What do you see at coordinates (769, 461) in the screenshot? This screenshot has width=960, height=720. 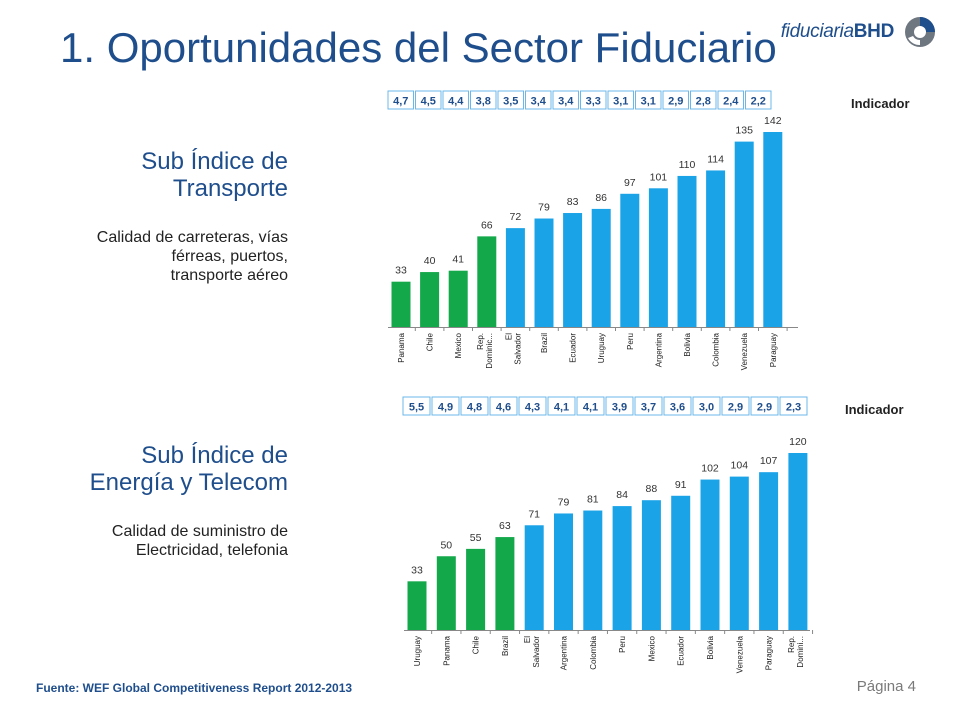 I see `energy-data-label: 107` at bounding box center [769, 461].